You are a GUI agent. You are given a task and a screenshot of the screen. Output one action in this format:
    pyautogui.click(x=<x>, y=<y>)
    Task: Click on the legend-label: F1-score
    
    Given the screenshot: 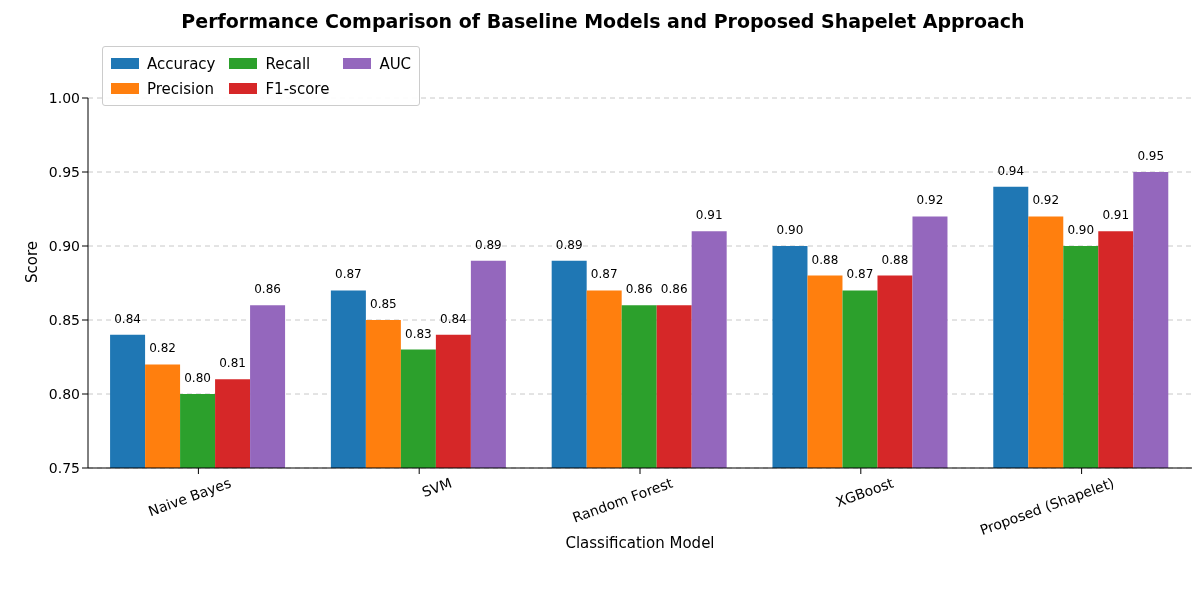 What is the action you would take?
    pyautogui.click(x=297, y=88)
    